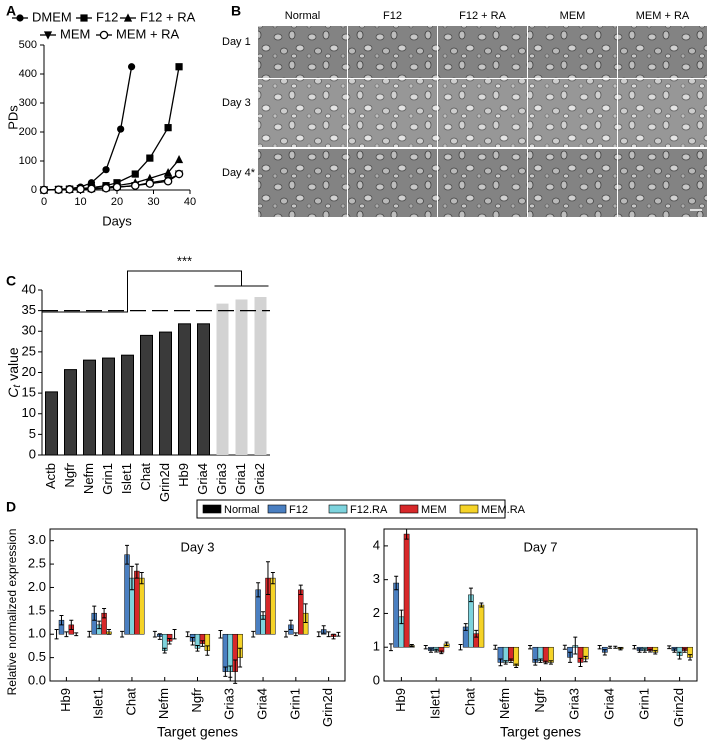 The height and width of the screenshot is (742, 709). I want to click on x-tick-label: Hb9, so click(400, 700).